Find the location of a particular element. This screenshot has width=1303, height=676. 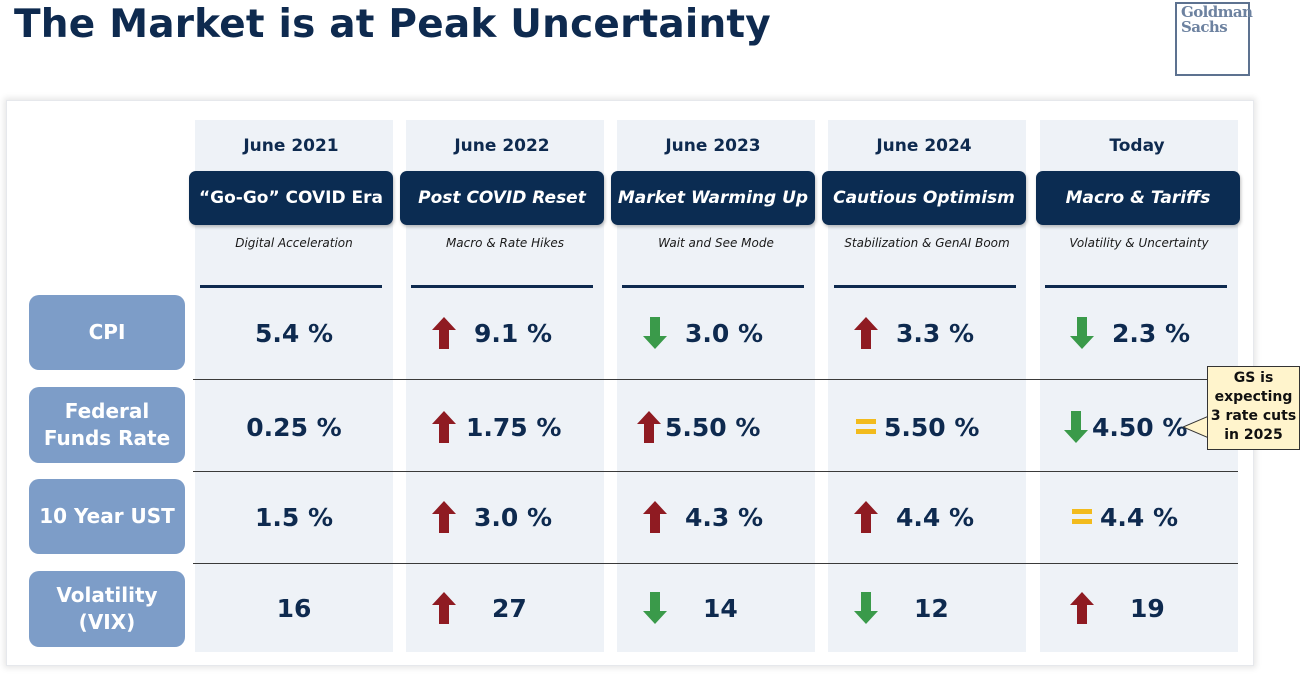

row-label-10-year-ust: 10 Year UST is located at coordinates (107, 516).